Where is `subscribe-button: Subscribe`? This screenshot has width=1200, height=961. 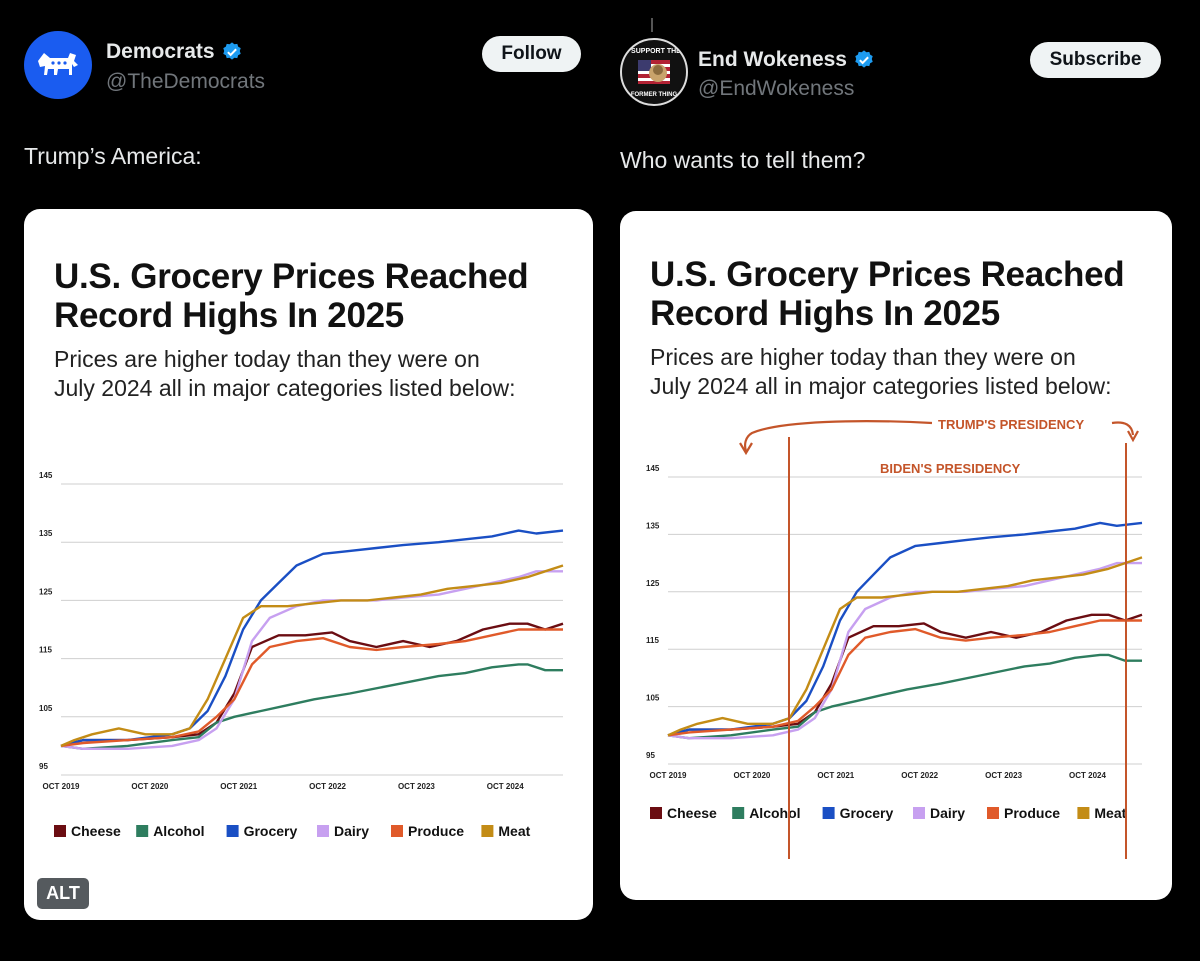
subscribe-button: Subscribe is located at coordinates (1095, 60).